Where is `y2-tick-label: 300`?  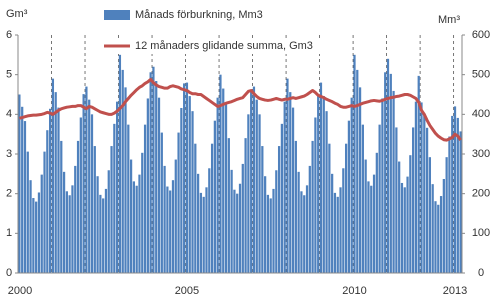 y2-tick-label: 300 is located at coordinates (481, 154).